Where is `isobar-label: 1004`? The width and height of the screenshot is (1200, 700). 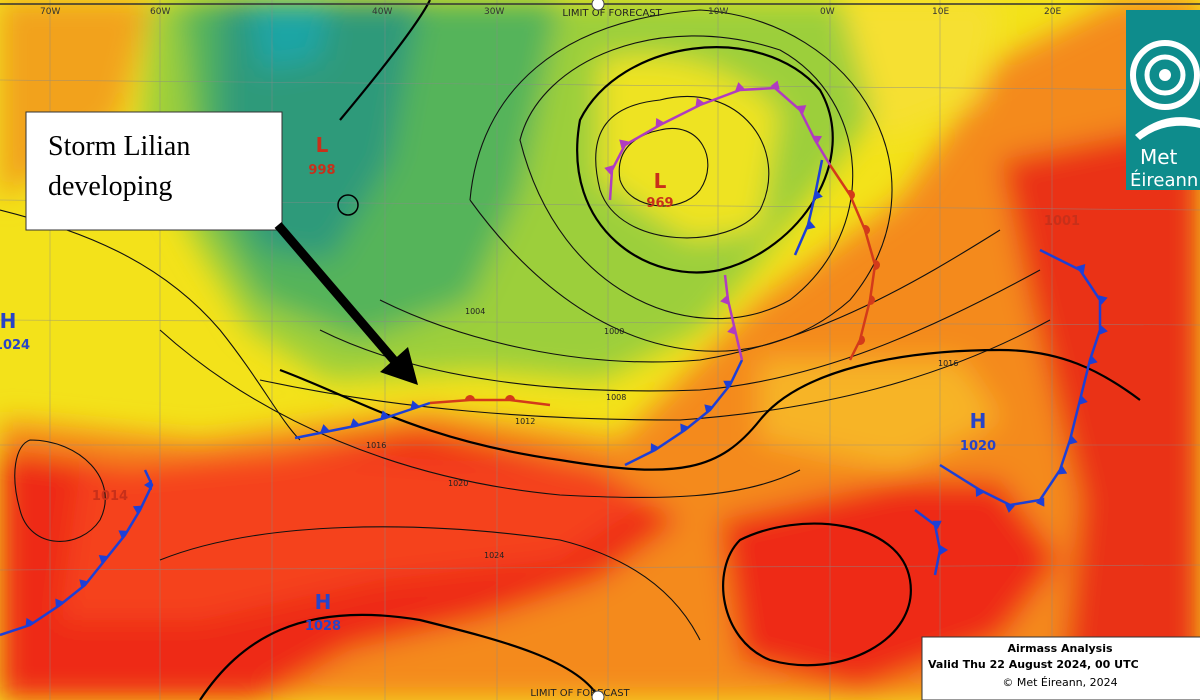
isobar-label: 1004 is located at coordinates (475, 311).